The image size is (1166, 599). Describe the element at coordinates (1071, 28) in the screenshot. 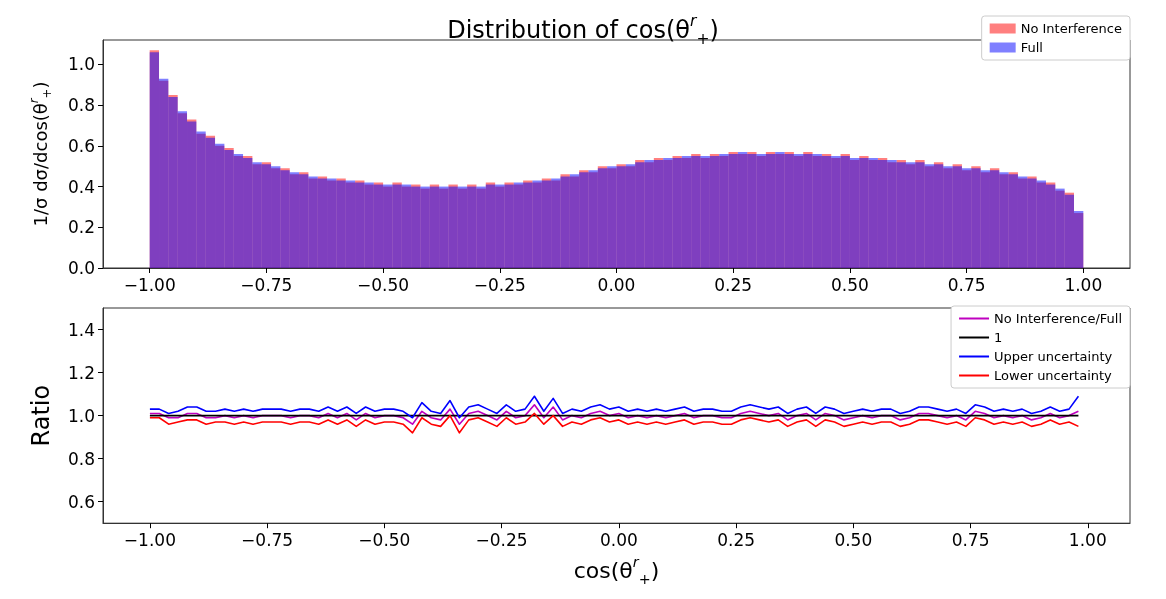

I see `legend-label: No Interference` at that location.